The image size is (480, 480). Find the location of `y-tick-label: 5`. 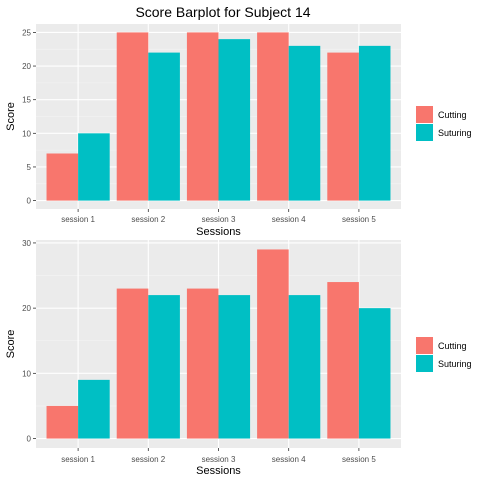

y-tick-label: 5 is located at coordinates (29, 167).